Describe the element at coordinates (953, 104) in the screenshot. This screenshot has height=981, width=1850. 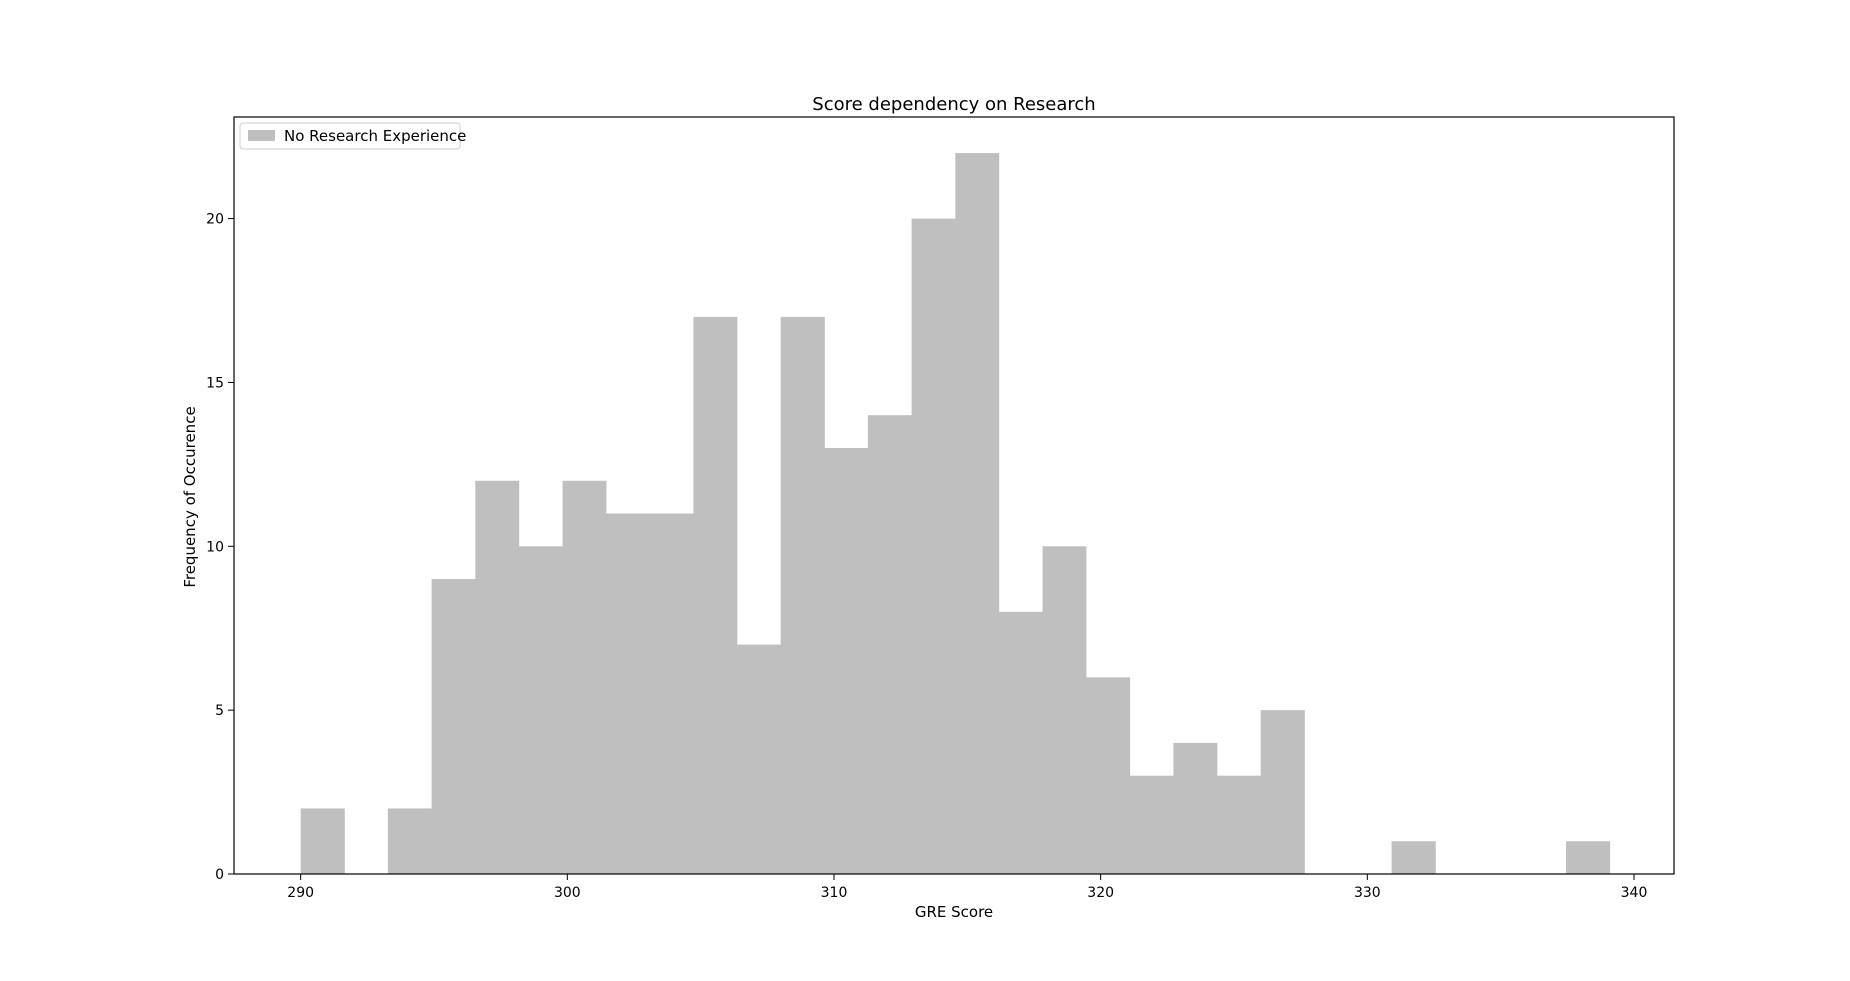
I see `chart-title: Score dependency on Research` at that location.